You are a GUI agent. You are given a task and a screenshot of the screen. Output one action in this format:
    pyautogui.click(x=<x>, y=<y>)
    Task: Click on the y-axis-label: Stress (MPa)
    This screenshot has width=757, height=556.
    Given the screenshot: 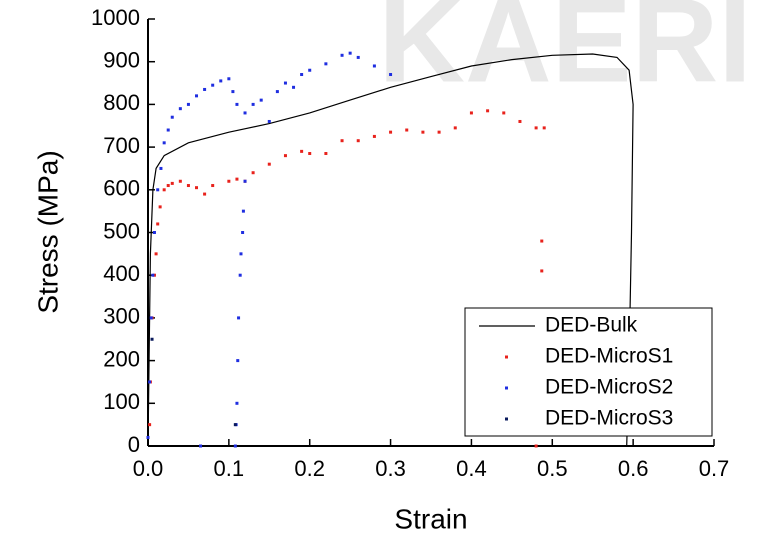 What is the action you would take?
    pyautogui.click(x=47, y=231)
    